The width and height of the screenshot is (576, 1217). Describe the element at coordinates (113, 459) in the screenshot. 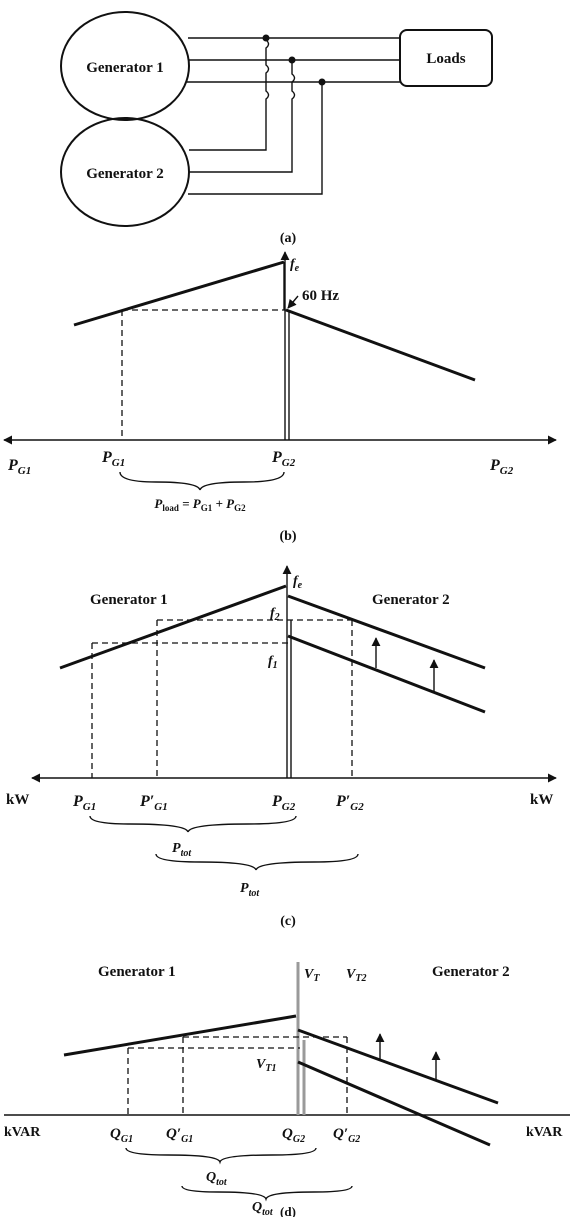

I see `tick-pg1: PG1` at that location.